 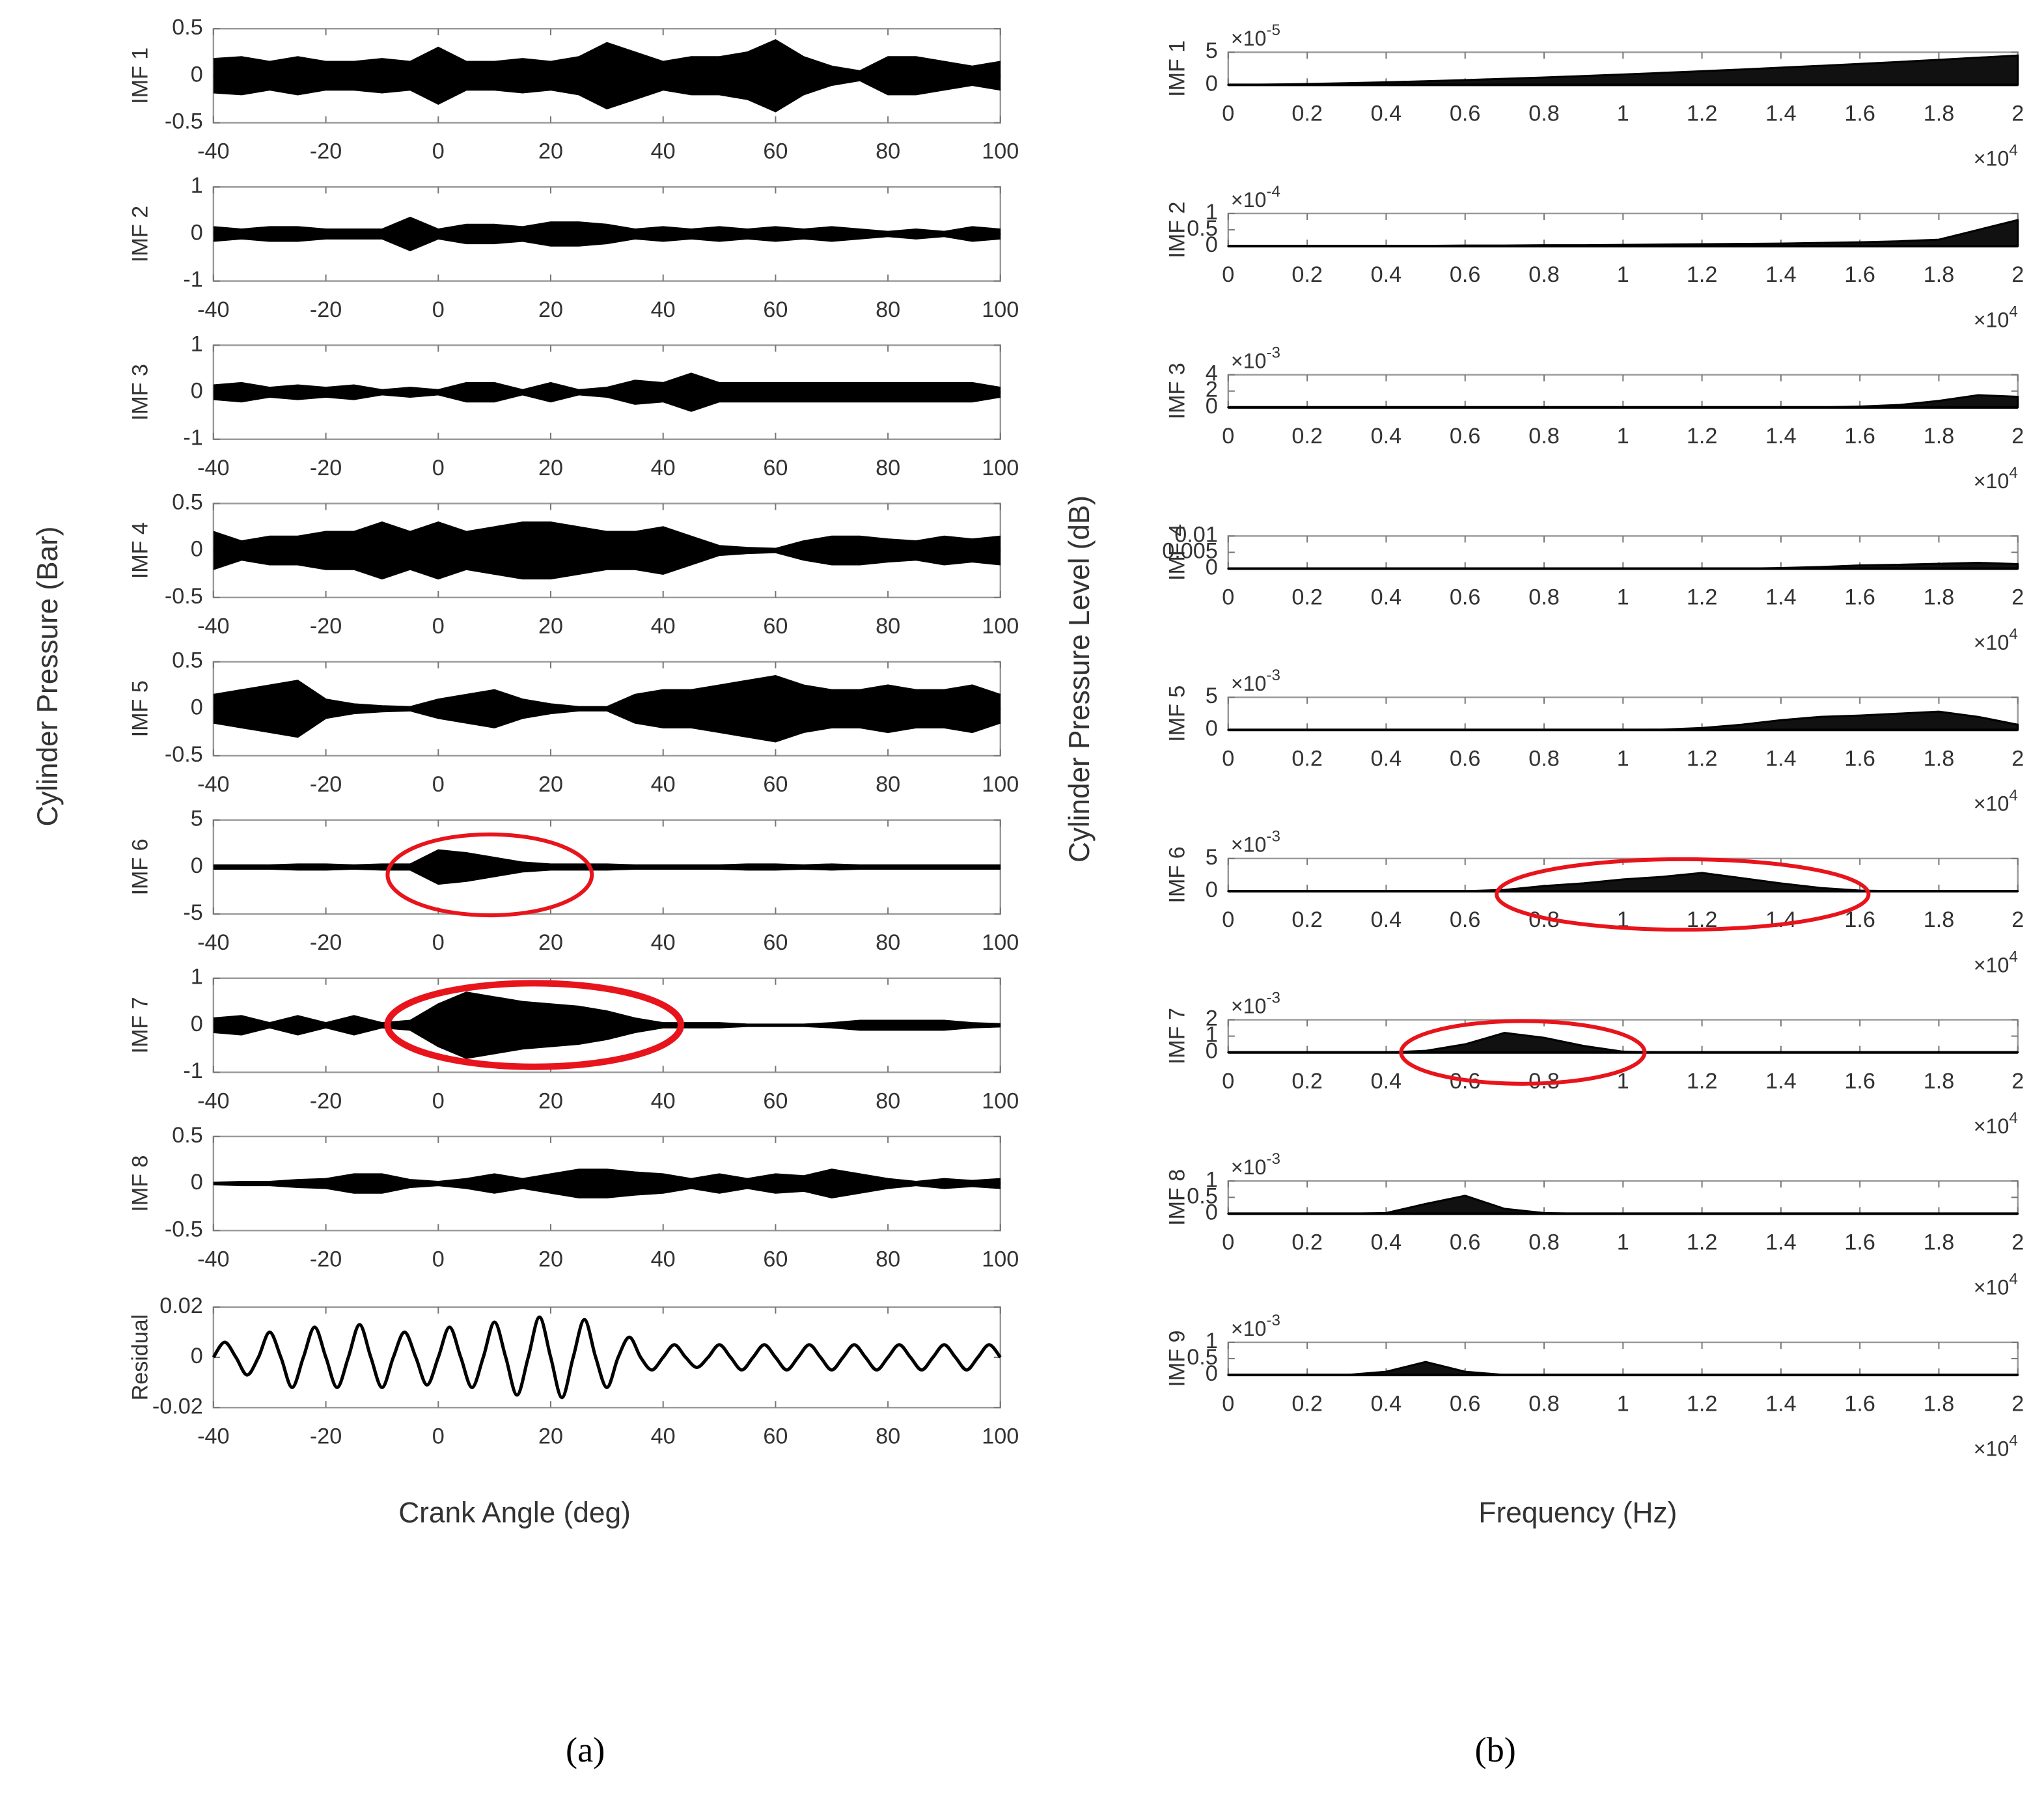 What do you see at coordinates (177, 1406) in the screenshot?
I see `y-tick-label: -0.02` at bounding box center [177, 1406].